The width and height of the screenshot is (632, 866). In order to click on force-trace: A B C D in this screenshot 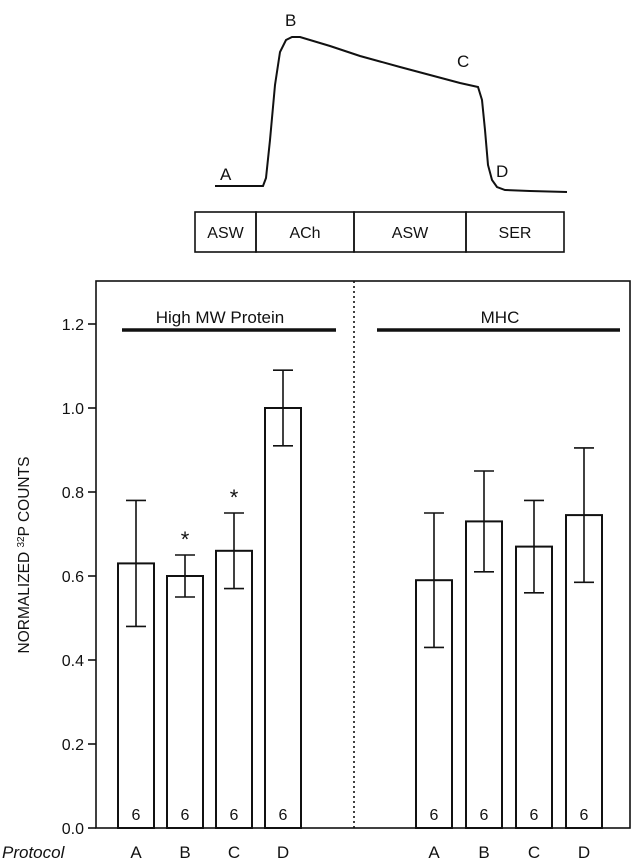, I will do `click(391, 102)`.